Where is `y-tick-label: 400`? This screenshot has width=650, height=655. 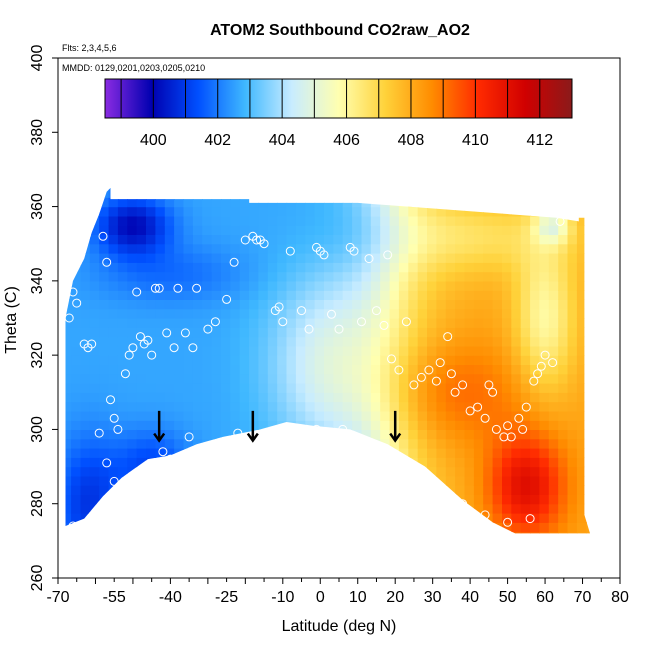 y-tick-label: 400 is located at coordinates (37, 58).